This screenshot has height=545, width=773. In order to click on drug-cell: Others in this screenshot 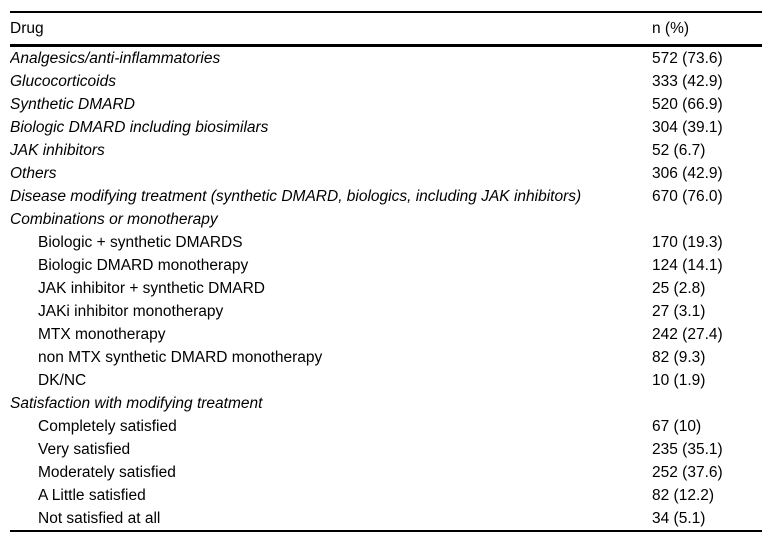, I will do `click(33, 173)`.